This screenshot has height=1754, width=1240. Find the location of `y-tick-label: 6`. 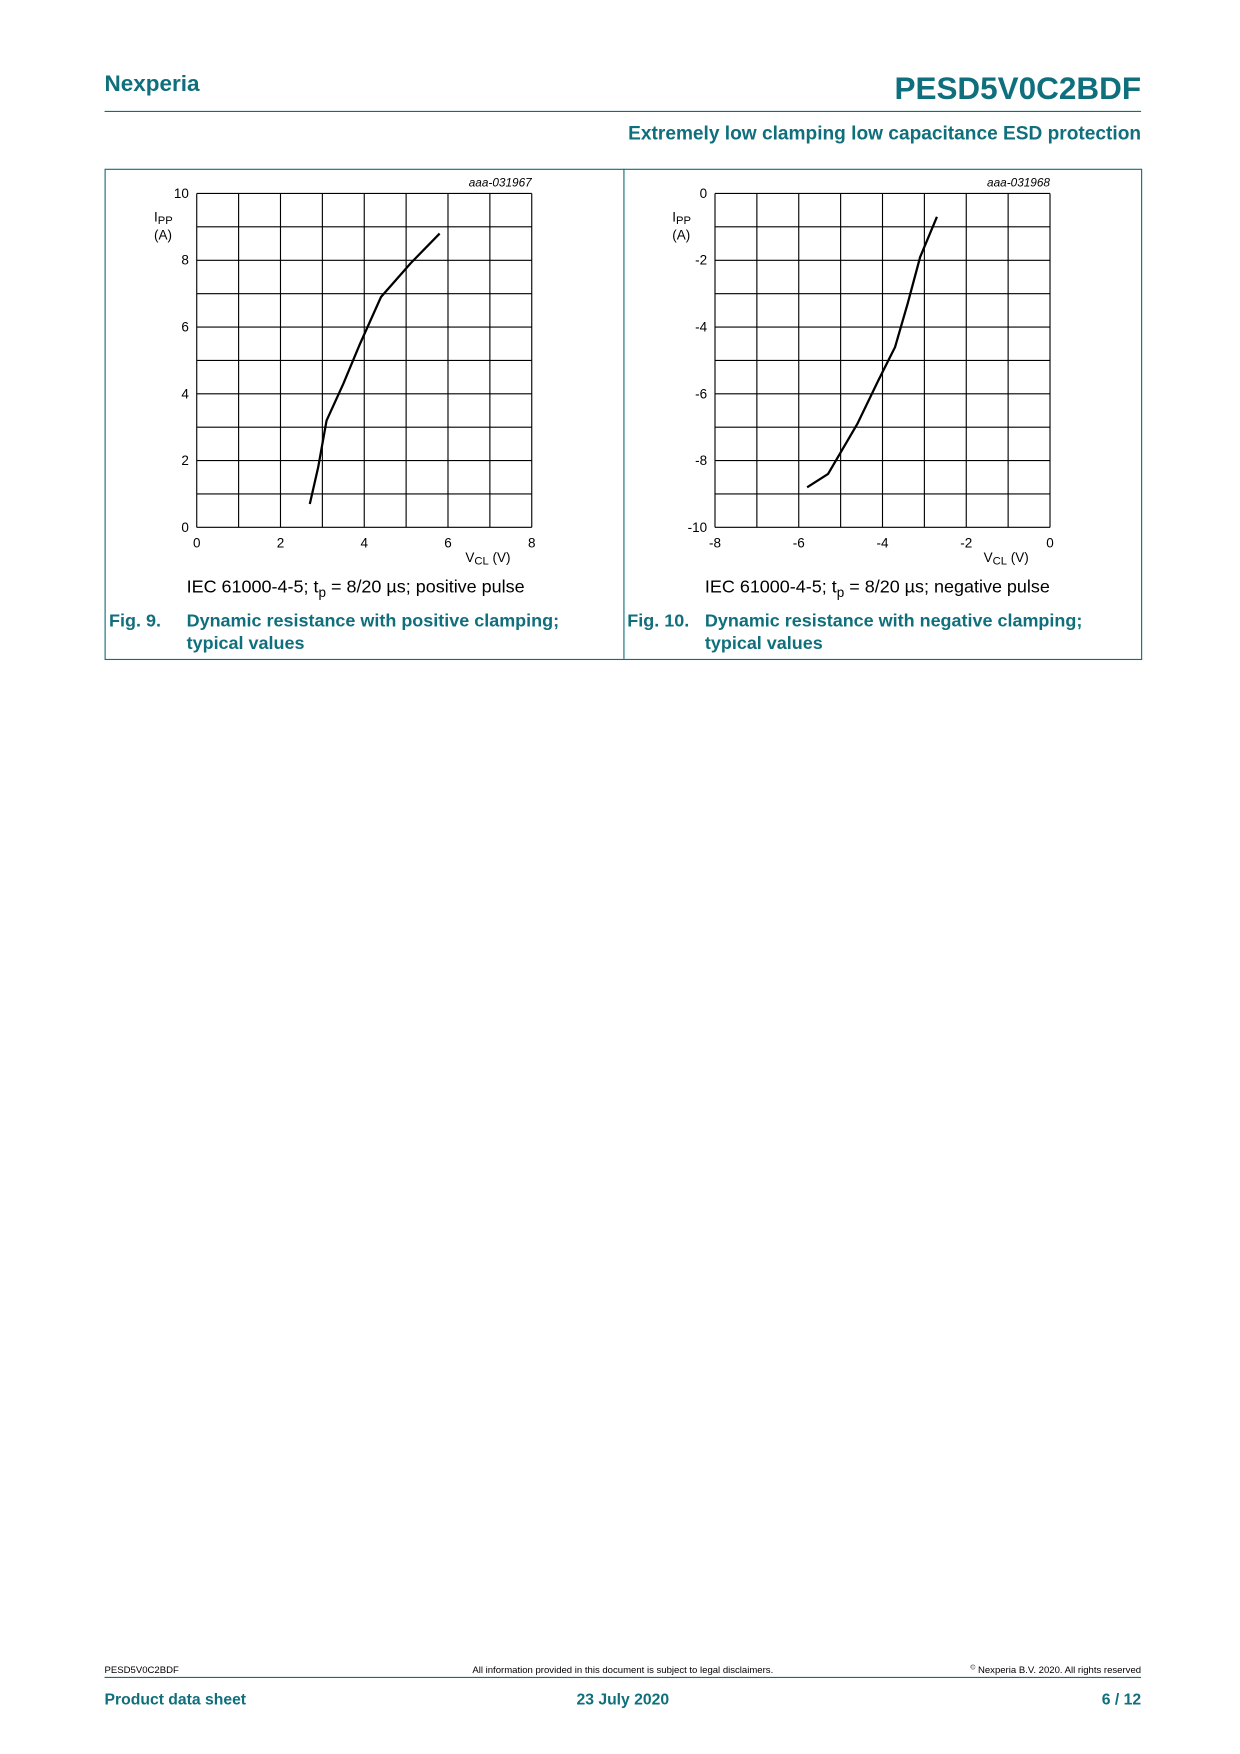

y-tick-label: 6 is located at coordinates (185, 327).